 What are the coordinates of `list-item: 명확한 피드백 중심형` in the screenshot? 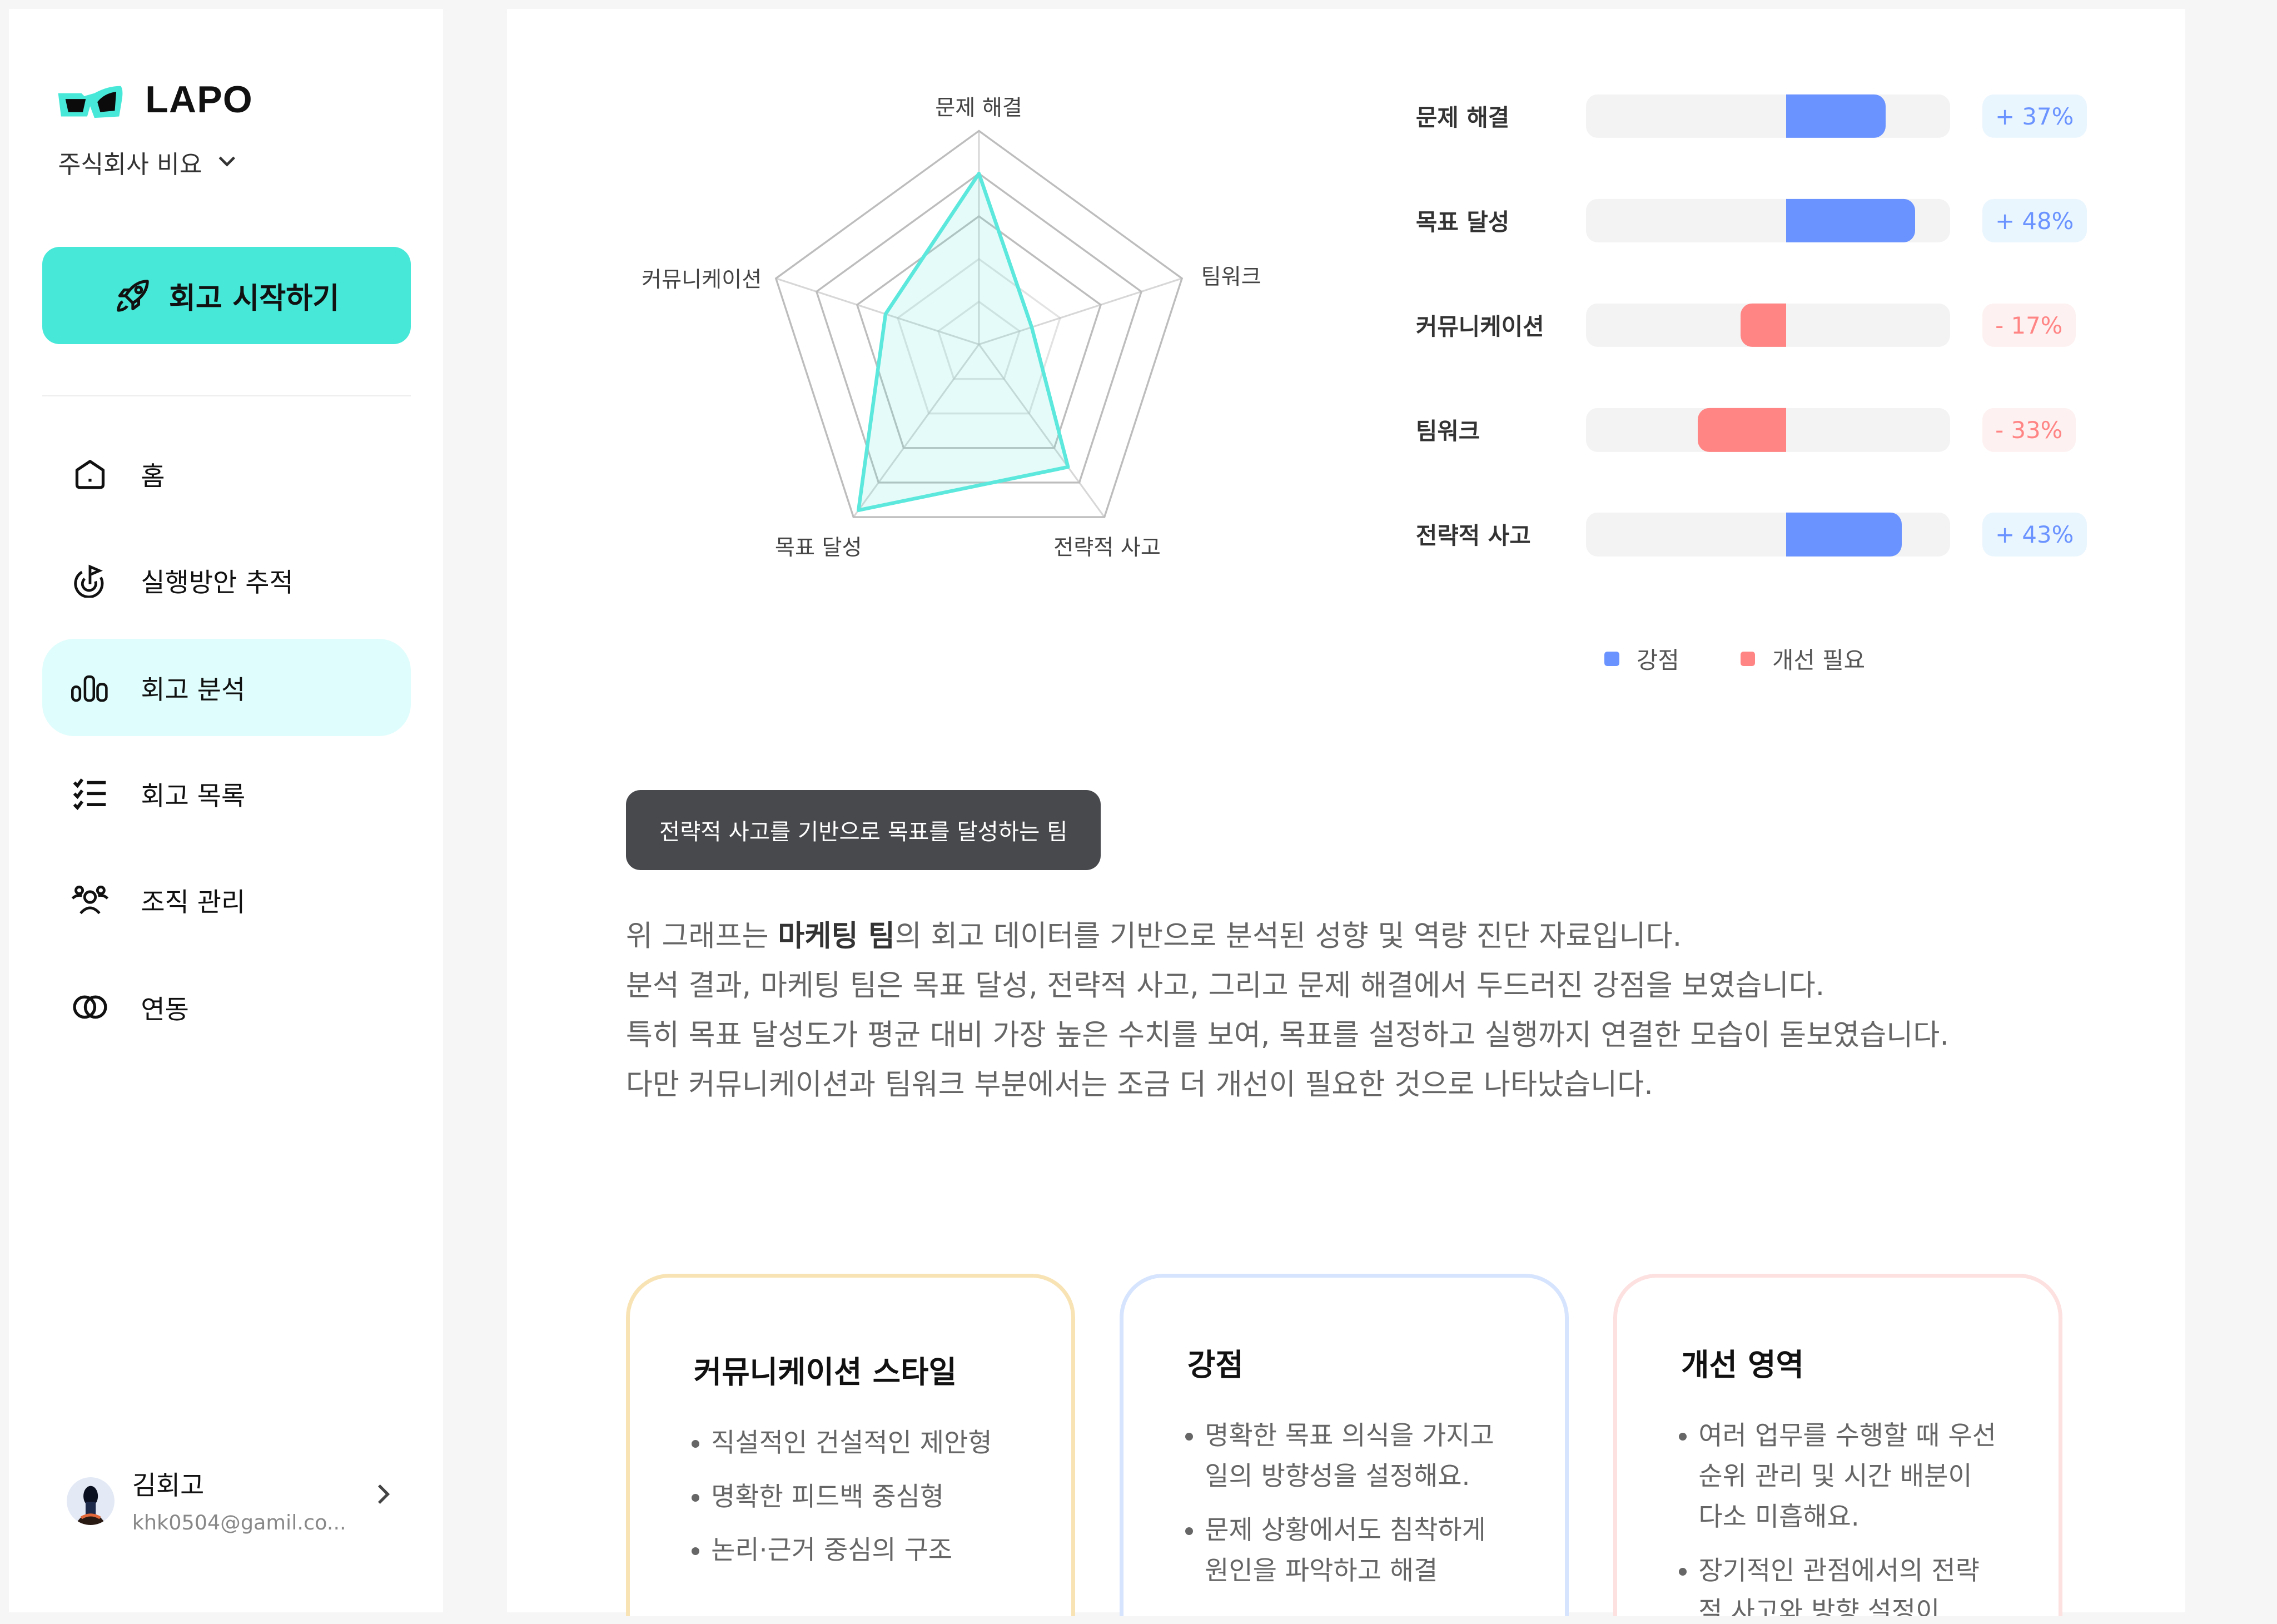 It's located at (863, 1497).